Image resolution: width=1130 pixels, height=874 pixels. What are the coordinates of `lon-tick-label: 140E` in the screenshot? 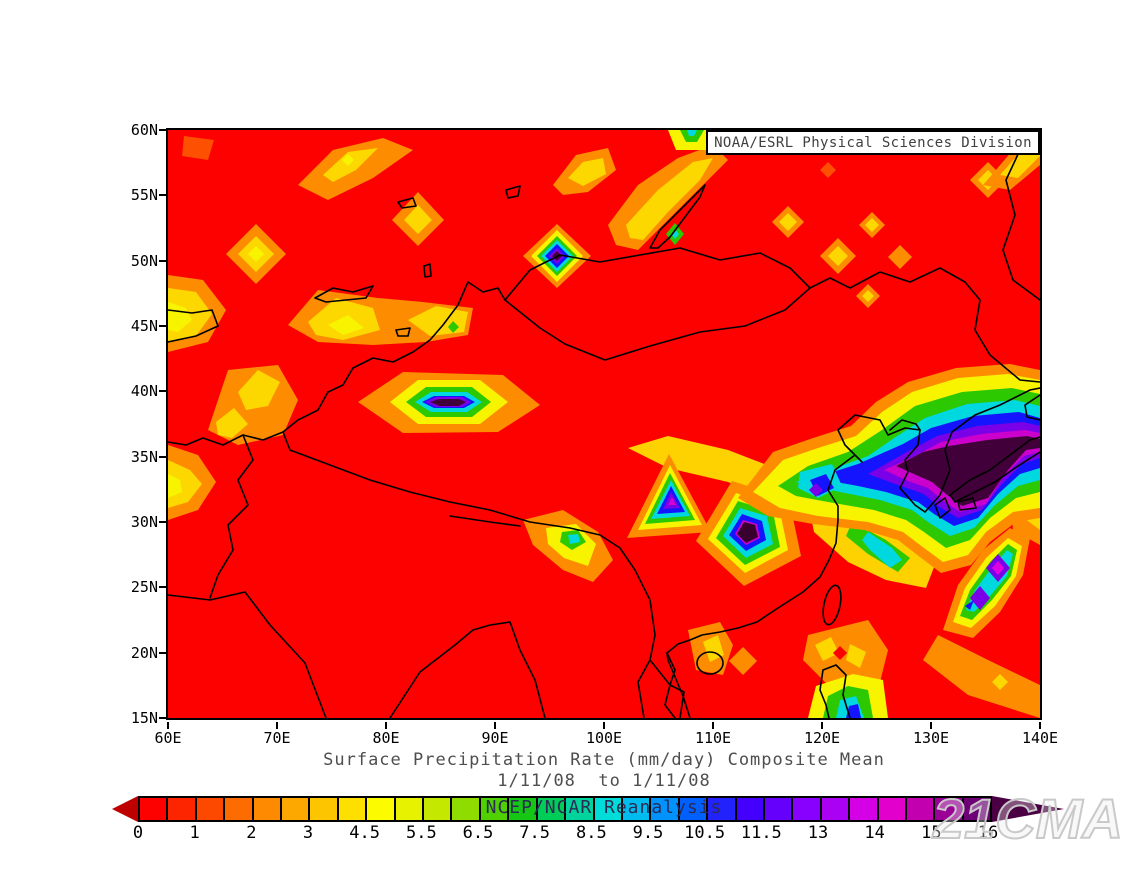 It's located at (1040, 738).